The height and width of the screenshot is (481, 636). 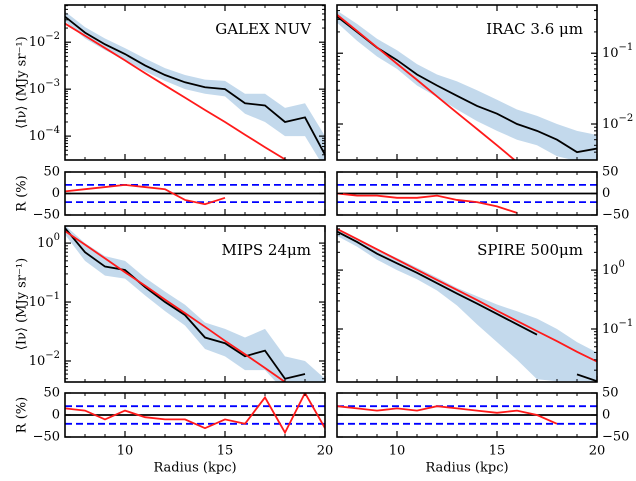 What do you see at coordinates (44, 87) in the screenshot?
I see `y-tick-label: 10⁻³` at bounding box center [44, 87].